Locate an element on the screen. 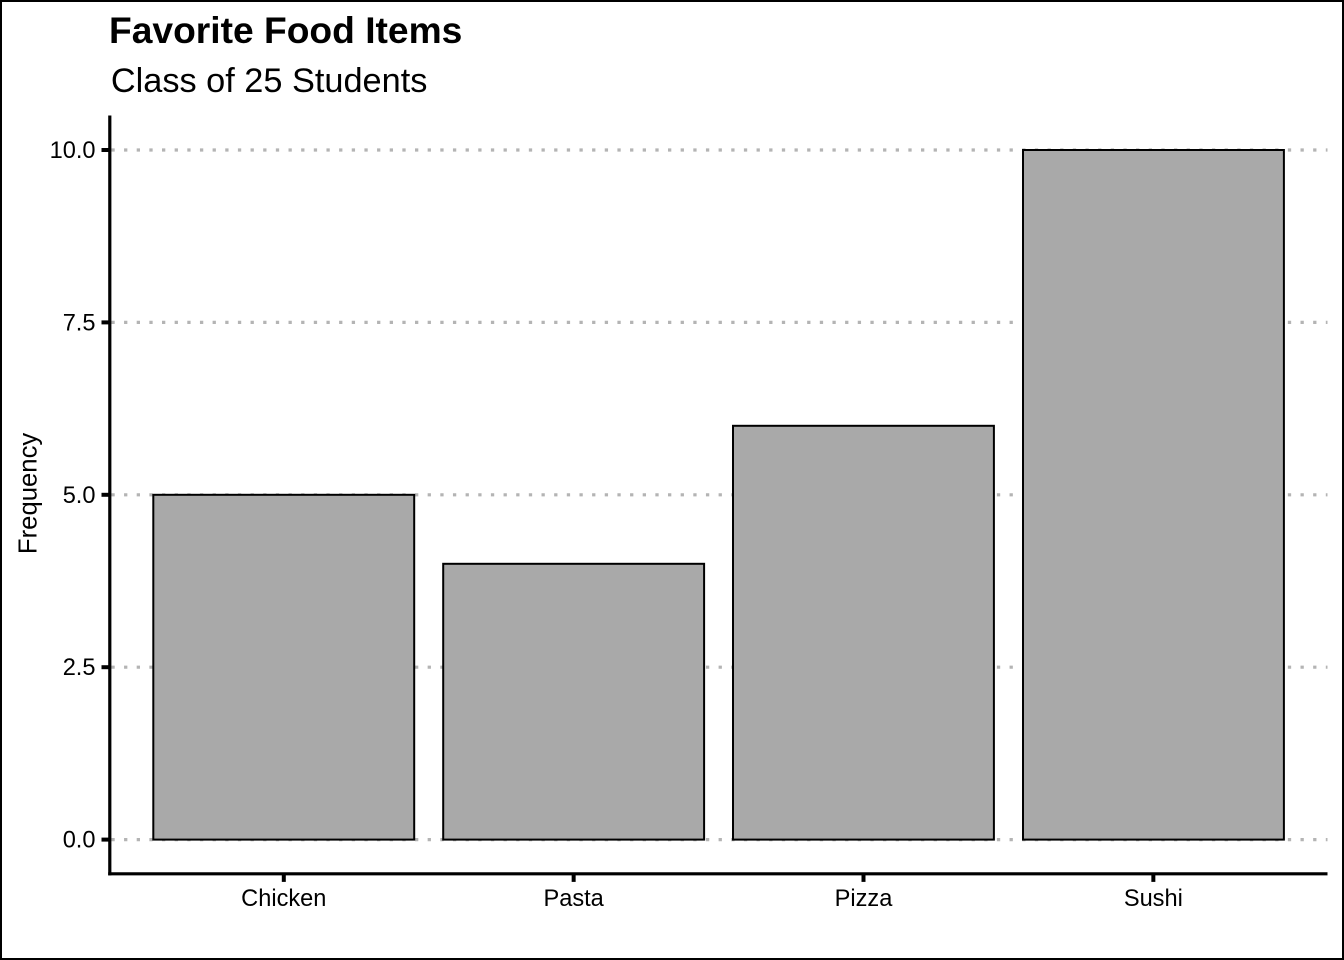 The width and height of the screenshot is (1344, 960). svg-text: 2.5 is located at coordinates (79, 668).